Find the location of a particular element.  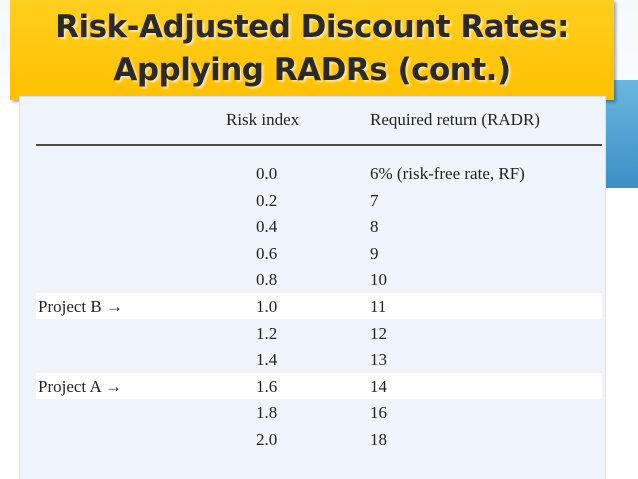

table-row: 0.2 7 is located at coordinates (312, 200).